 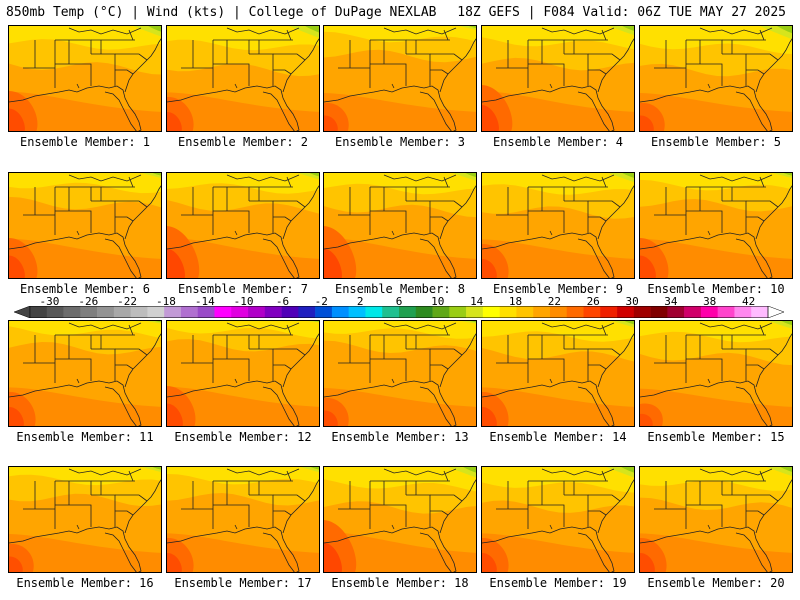 What do you see at coordinates (243, 437) in the screenshot?
I see `ensemble-member-label: Ensemble Member: 12` at bounding box center [243, 437].